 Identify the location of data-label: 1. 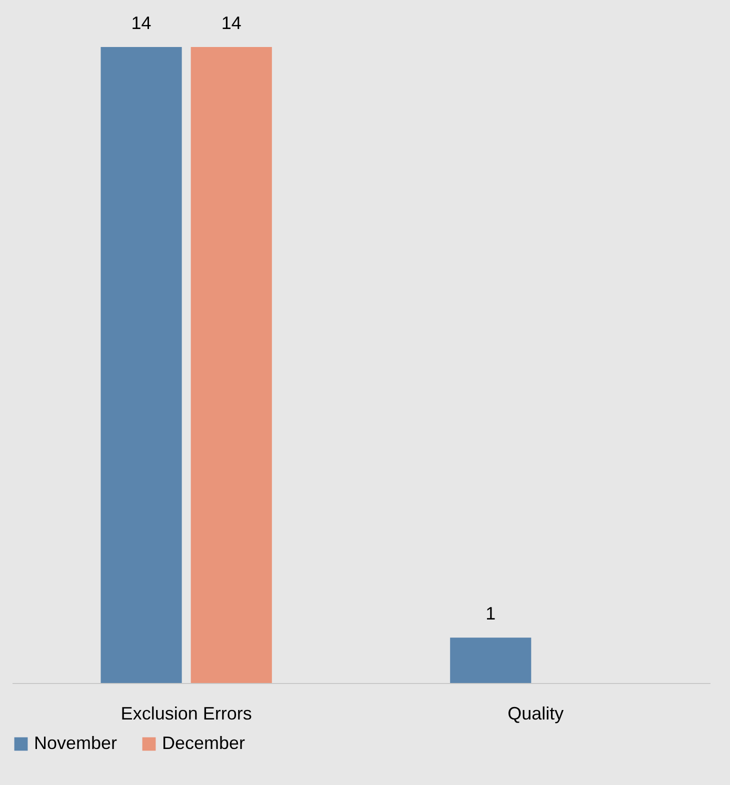
(491, 614).